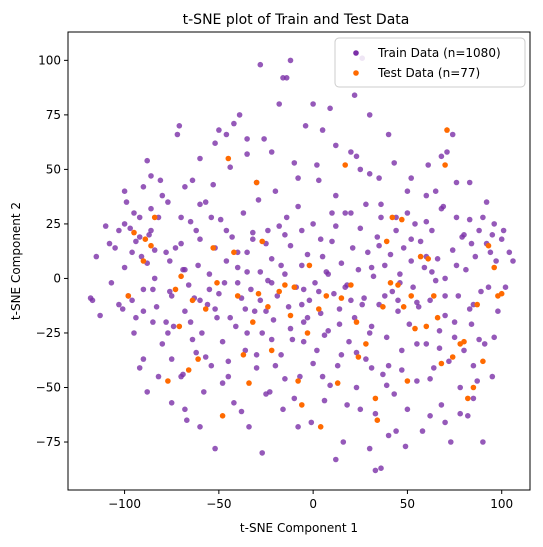  I want to click on y-tick-label: 25, so click(53, 224).